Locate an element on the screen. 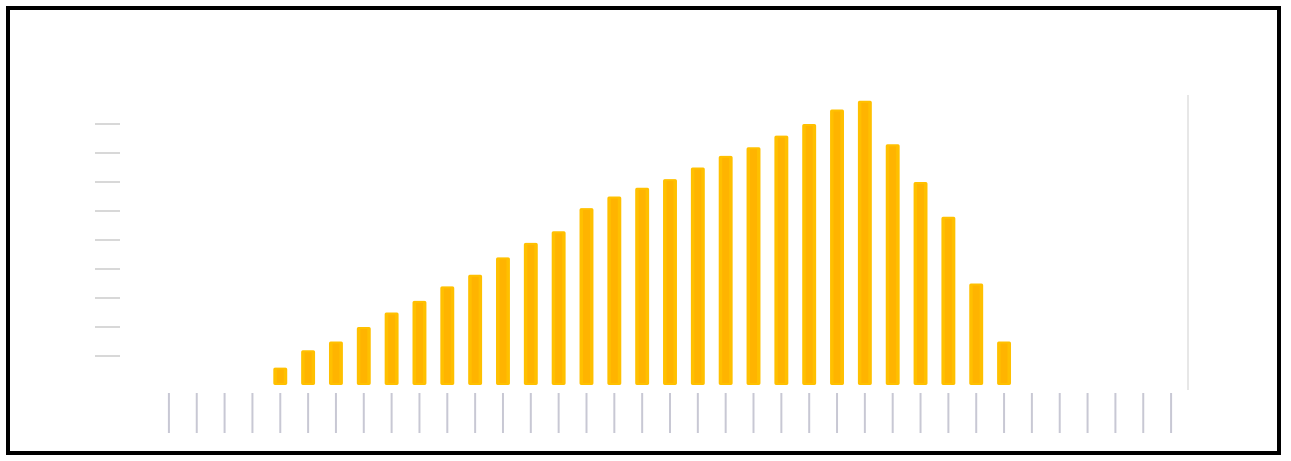 The height and width of the screenshot is (461, 1291). x-axis-ticks is located at coordinates (670, 413).